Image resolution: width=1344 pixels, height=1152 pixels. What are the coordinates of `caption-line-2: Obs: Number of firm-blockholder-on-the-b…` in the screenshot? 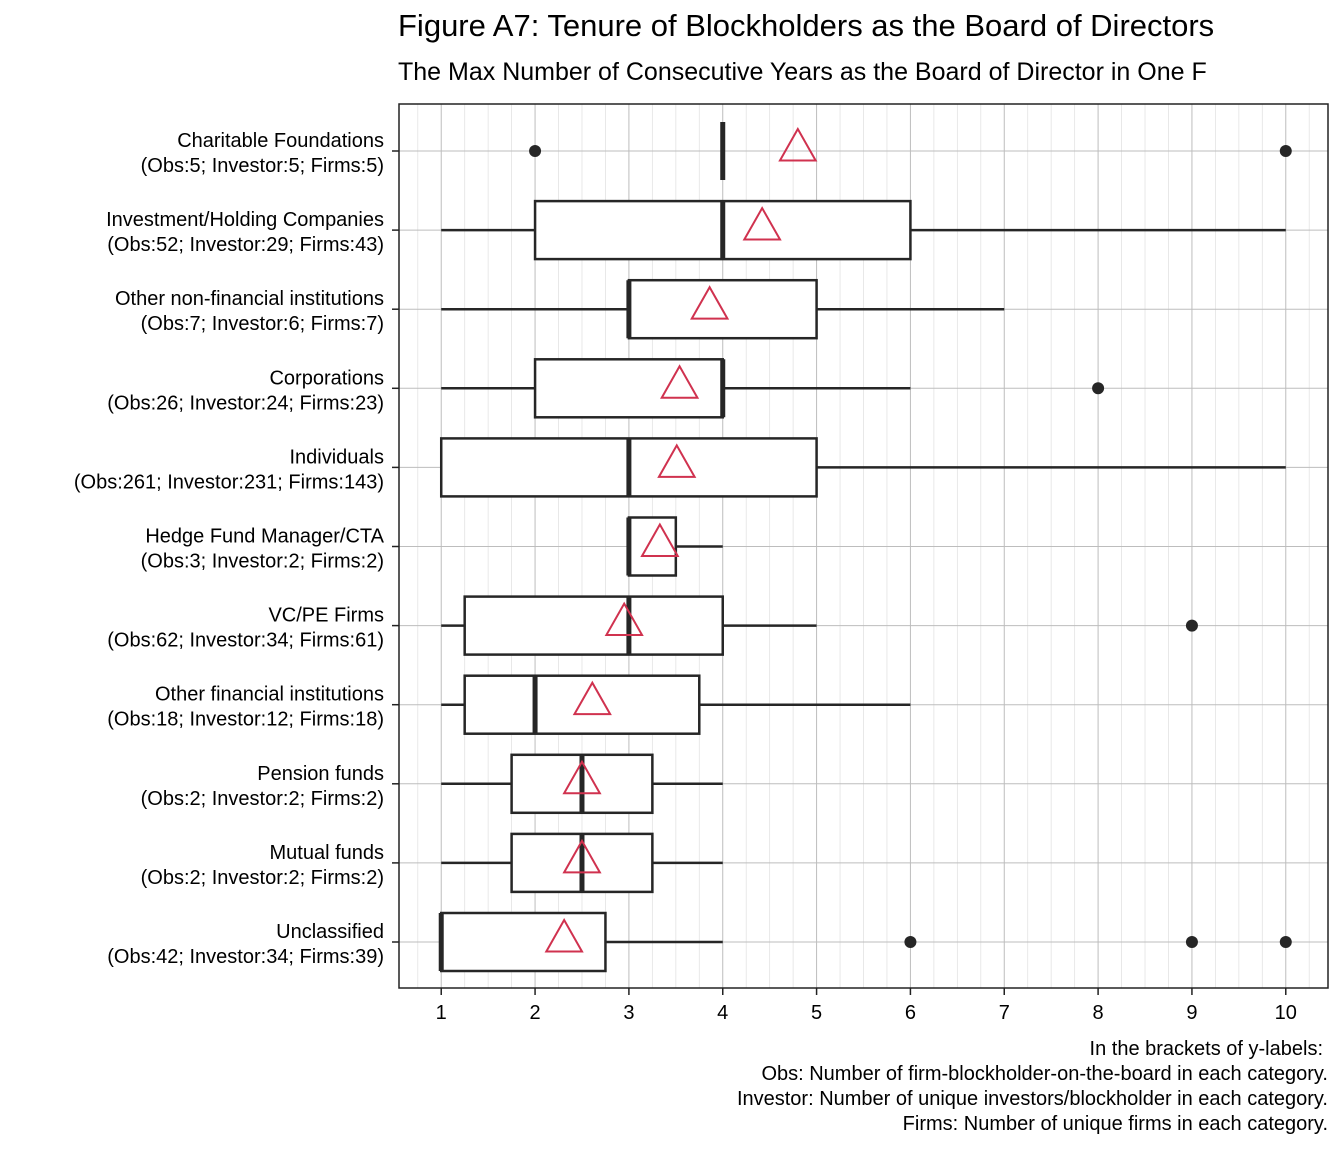 It's located at (1044, 1074).